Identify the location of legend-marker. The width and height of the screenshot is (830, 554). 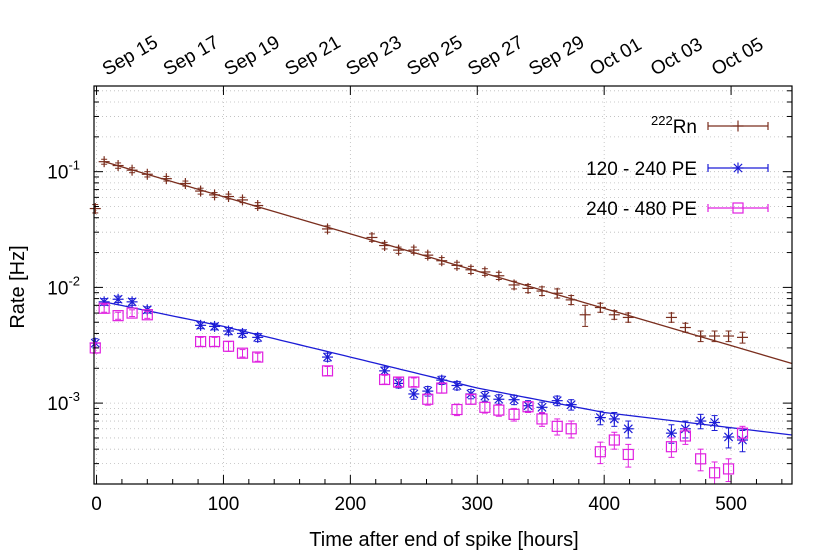
(738, 126).